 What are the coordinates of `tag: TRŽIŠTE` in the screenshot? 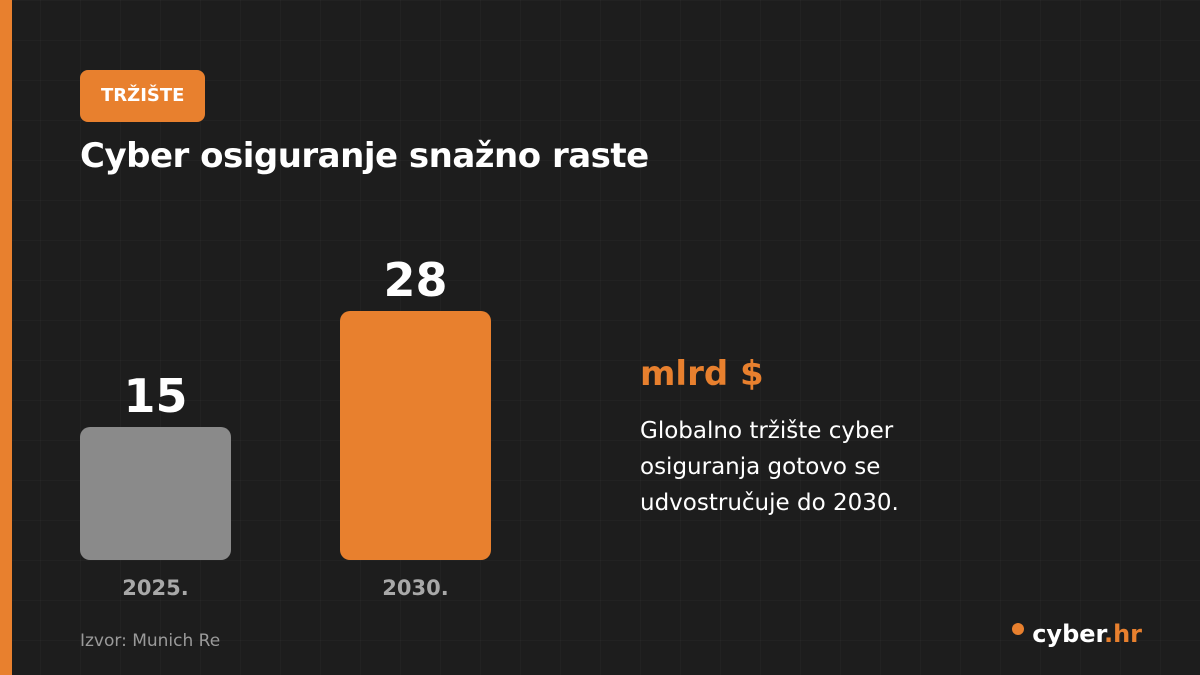 It's located at (143, 96).